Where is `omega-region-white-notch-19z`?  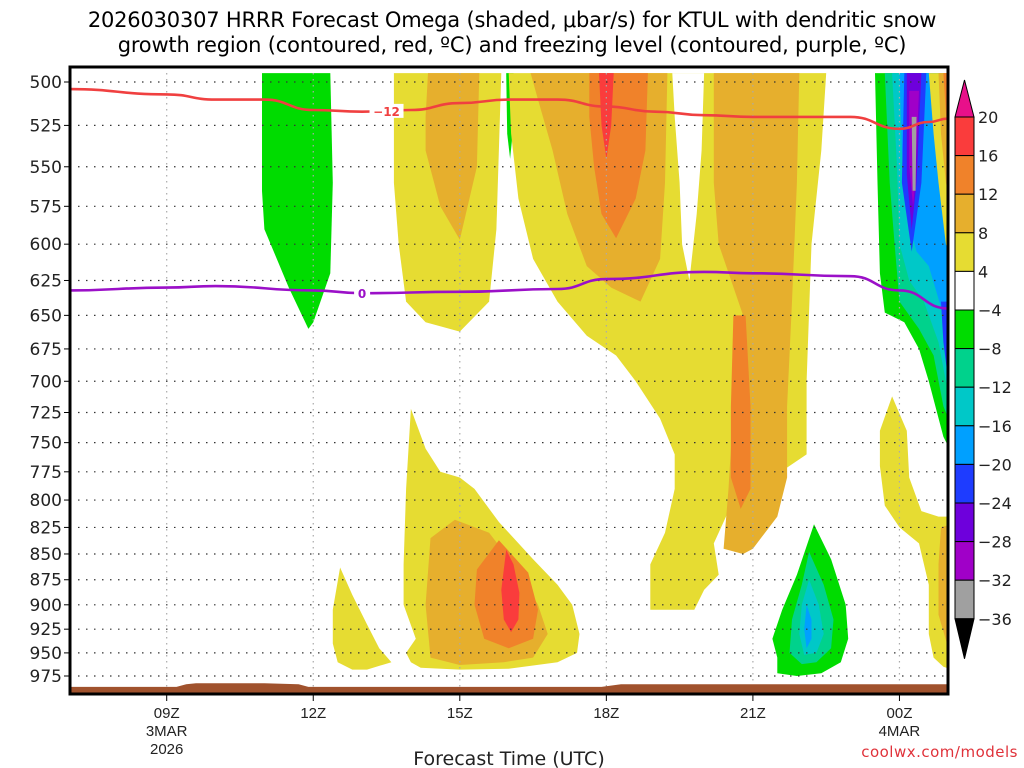 omega-region-white-notch-19z is located at coordinates (688, 177).